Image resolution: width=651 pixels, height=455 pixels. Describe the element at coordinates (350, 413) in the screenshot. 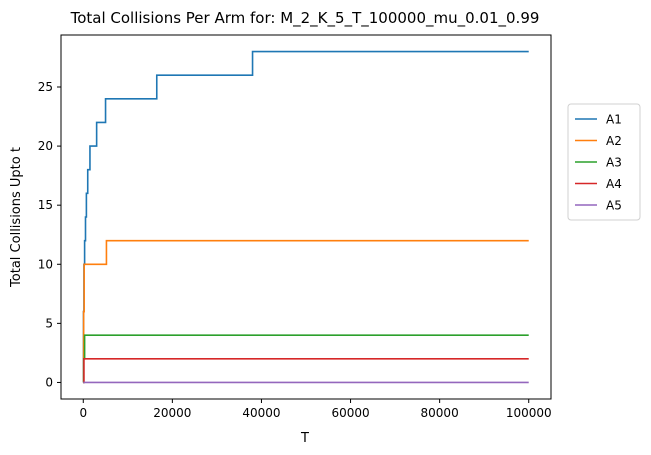

I see `x-tick-label: 60000` at that location.